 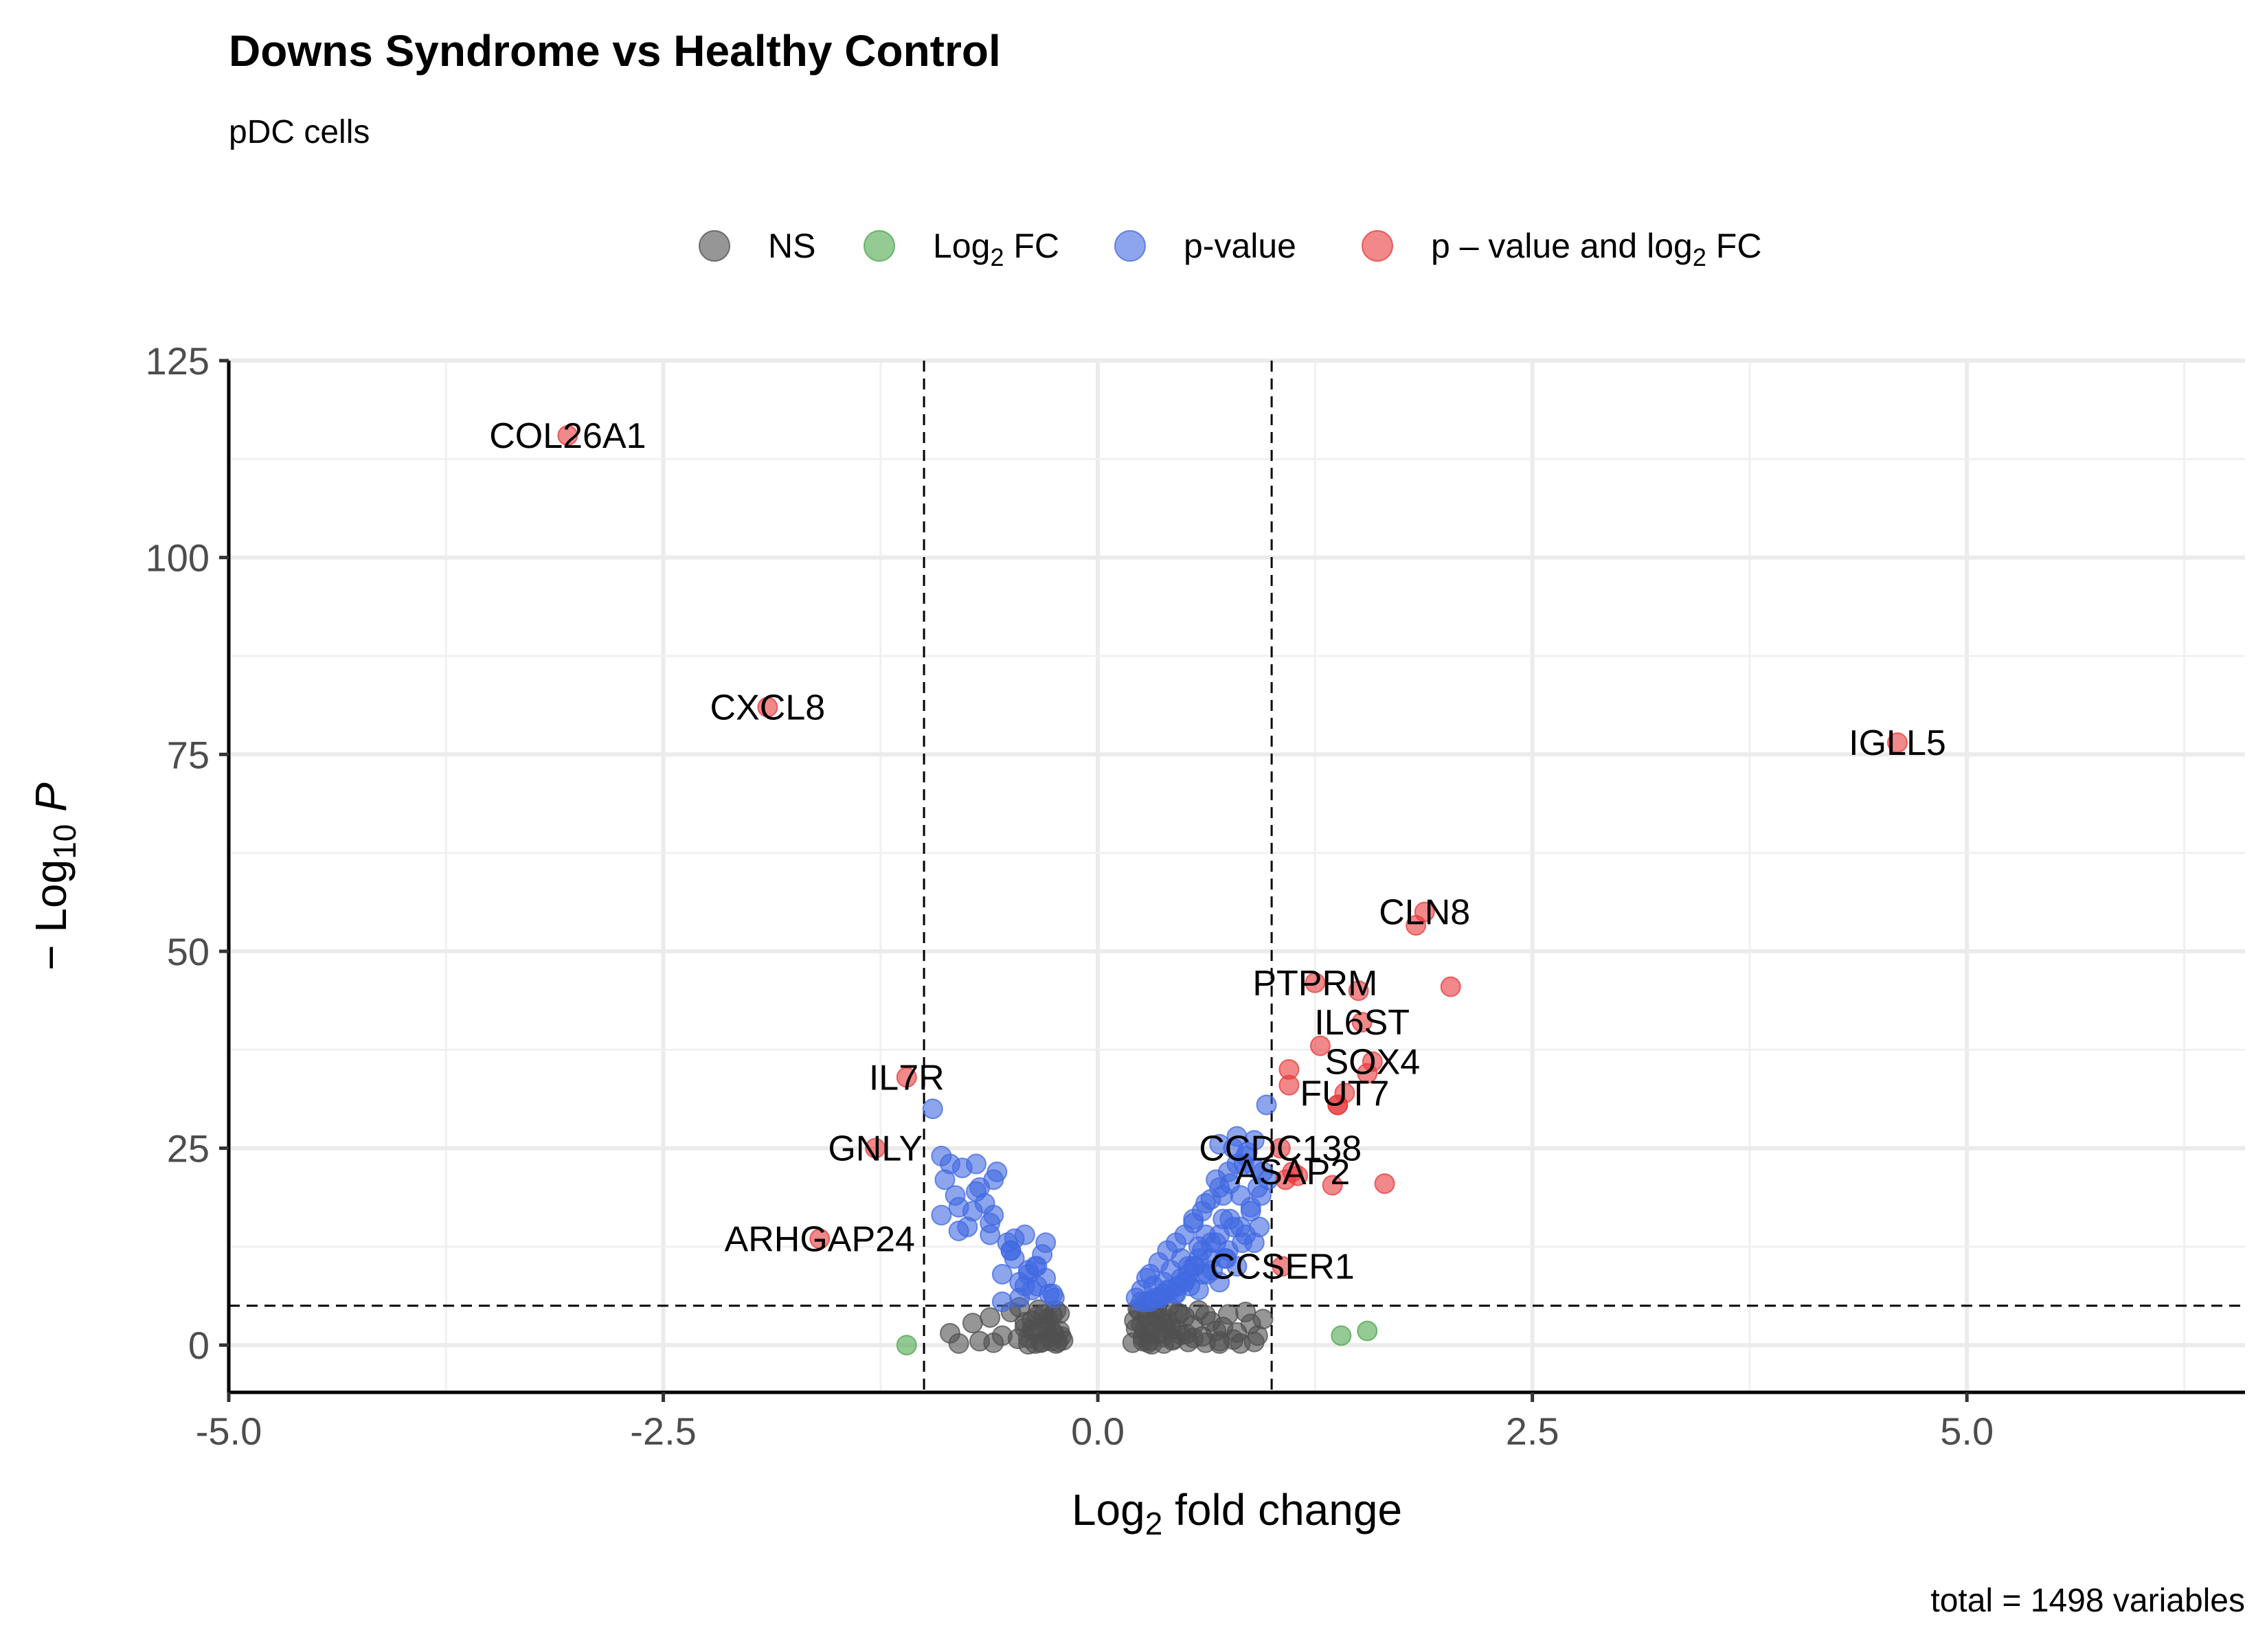 What do you see at coordinates (178, 558) in the screenshot?
I see `y-tick-label: 100` at bounding box center [178, 558].